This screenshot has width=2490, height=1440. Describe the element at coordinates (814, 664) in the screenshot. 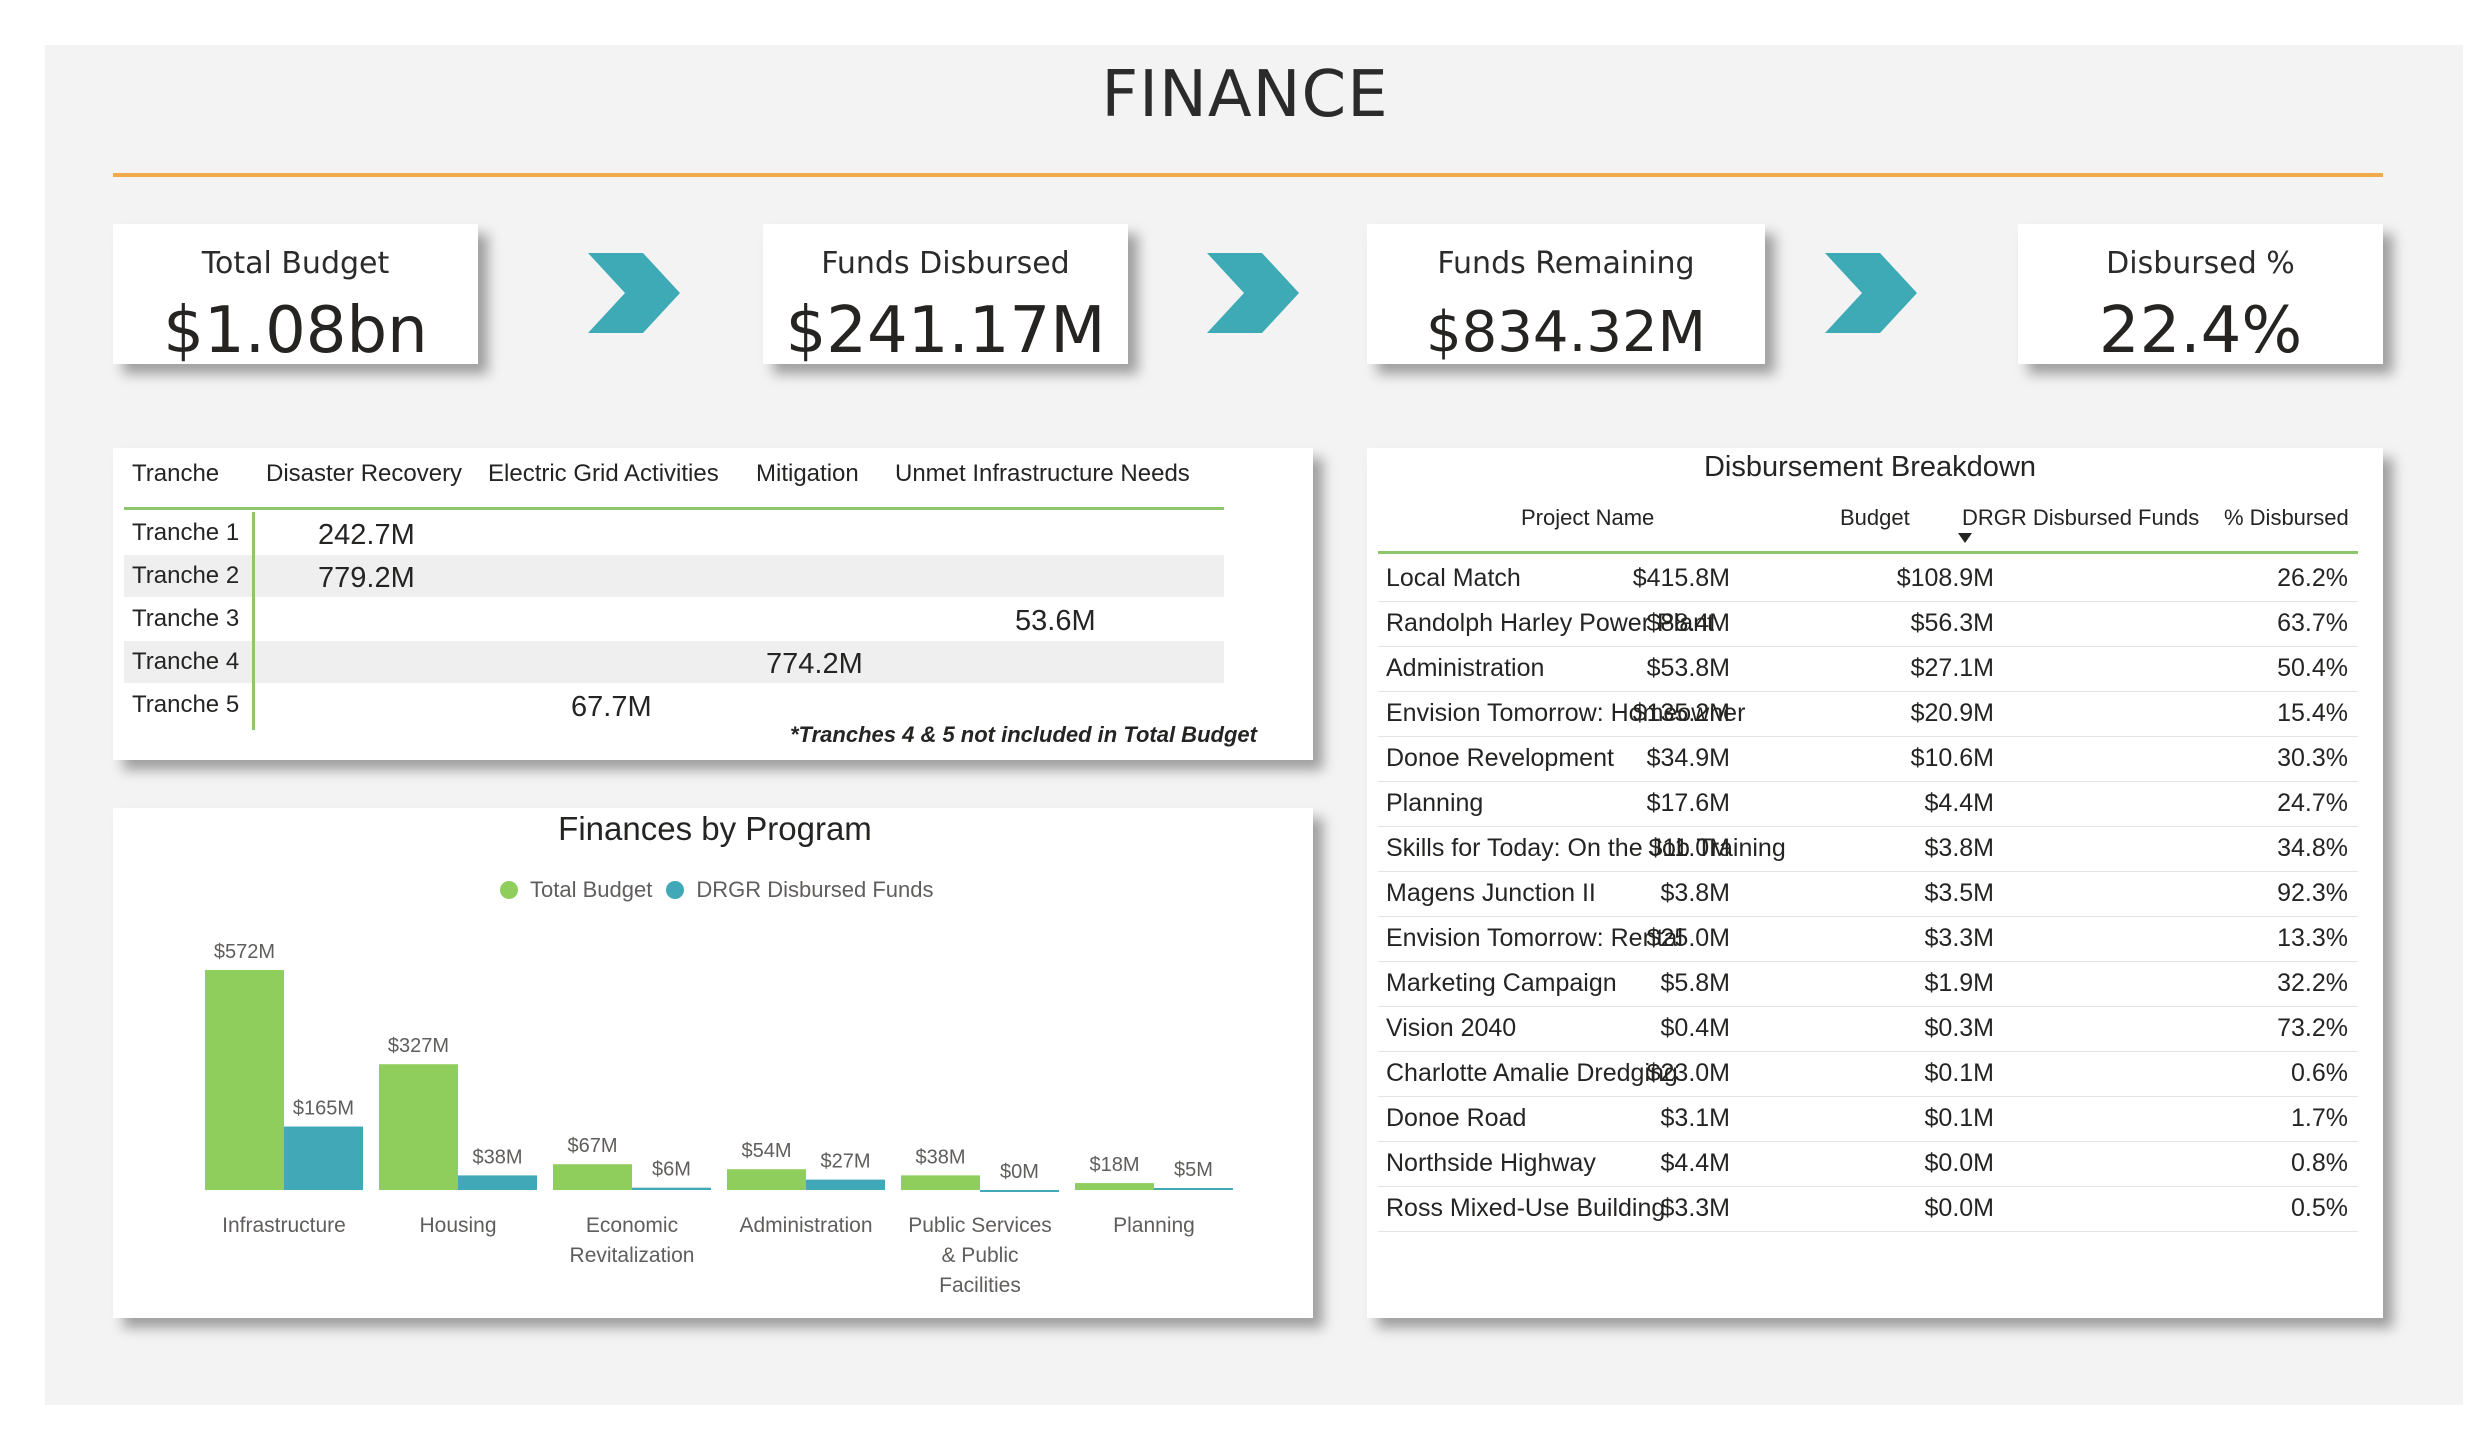

I see `matrix-cell: 774.2M` at that location.